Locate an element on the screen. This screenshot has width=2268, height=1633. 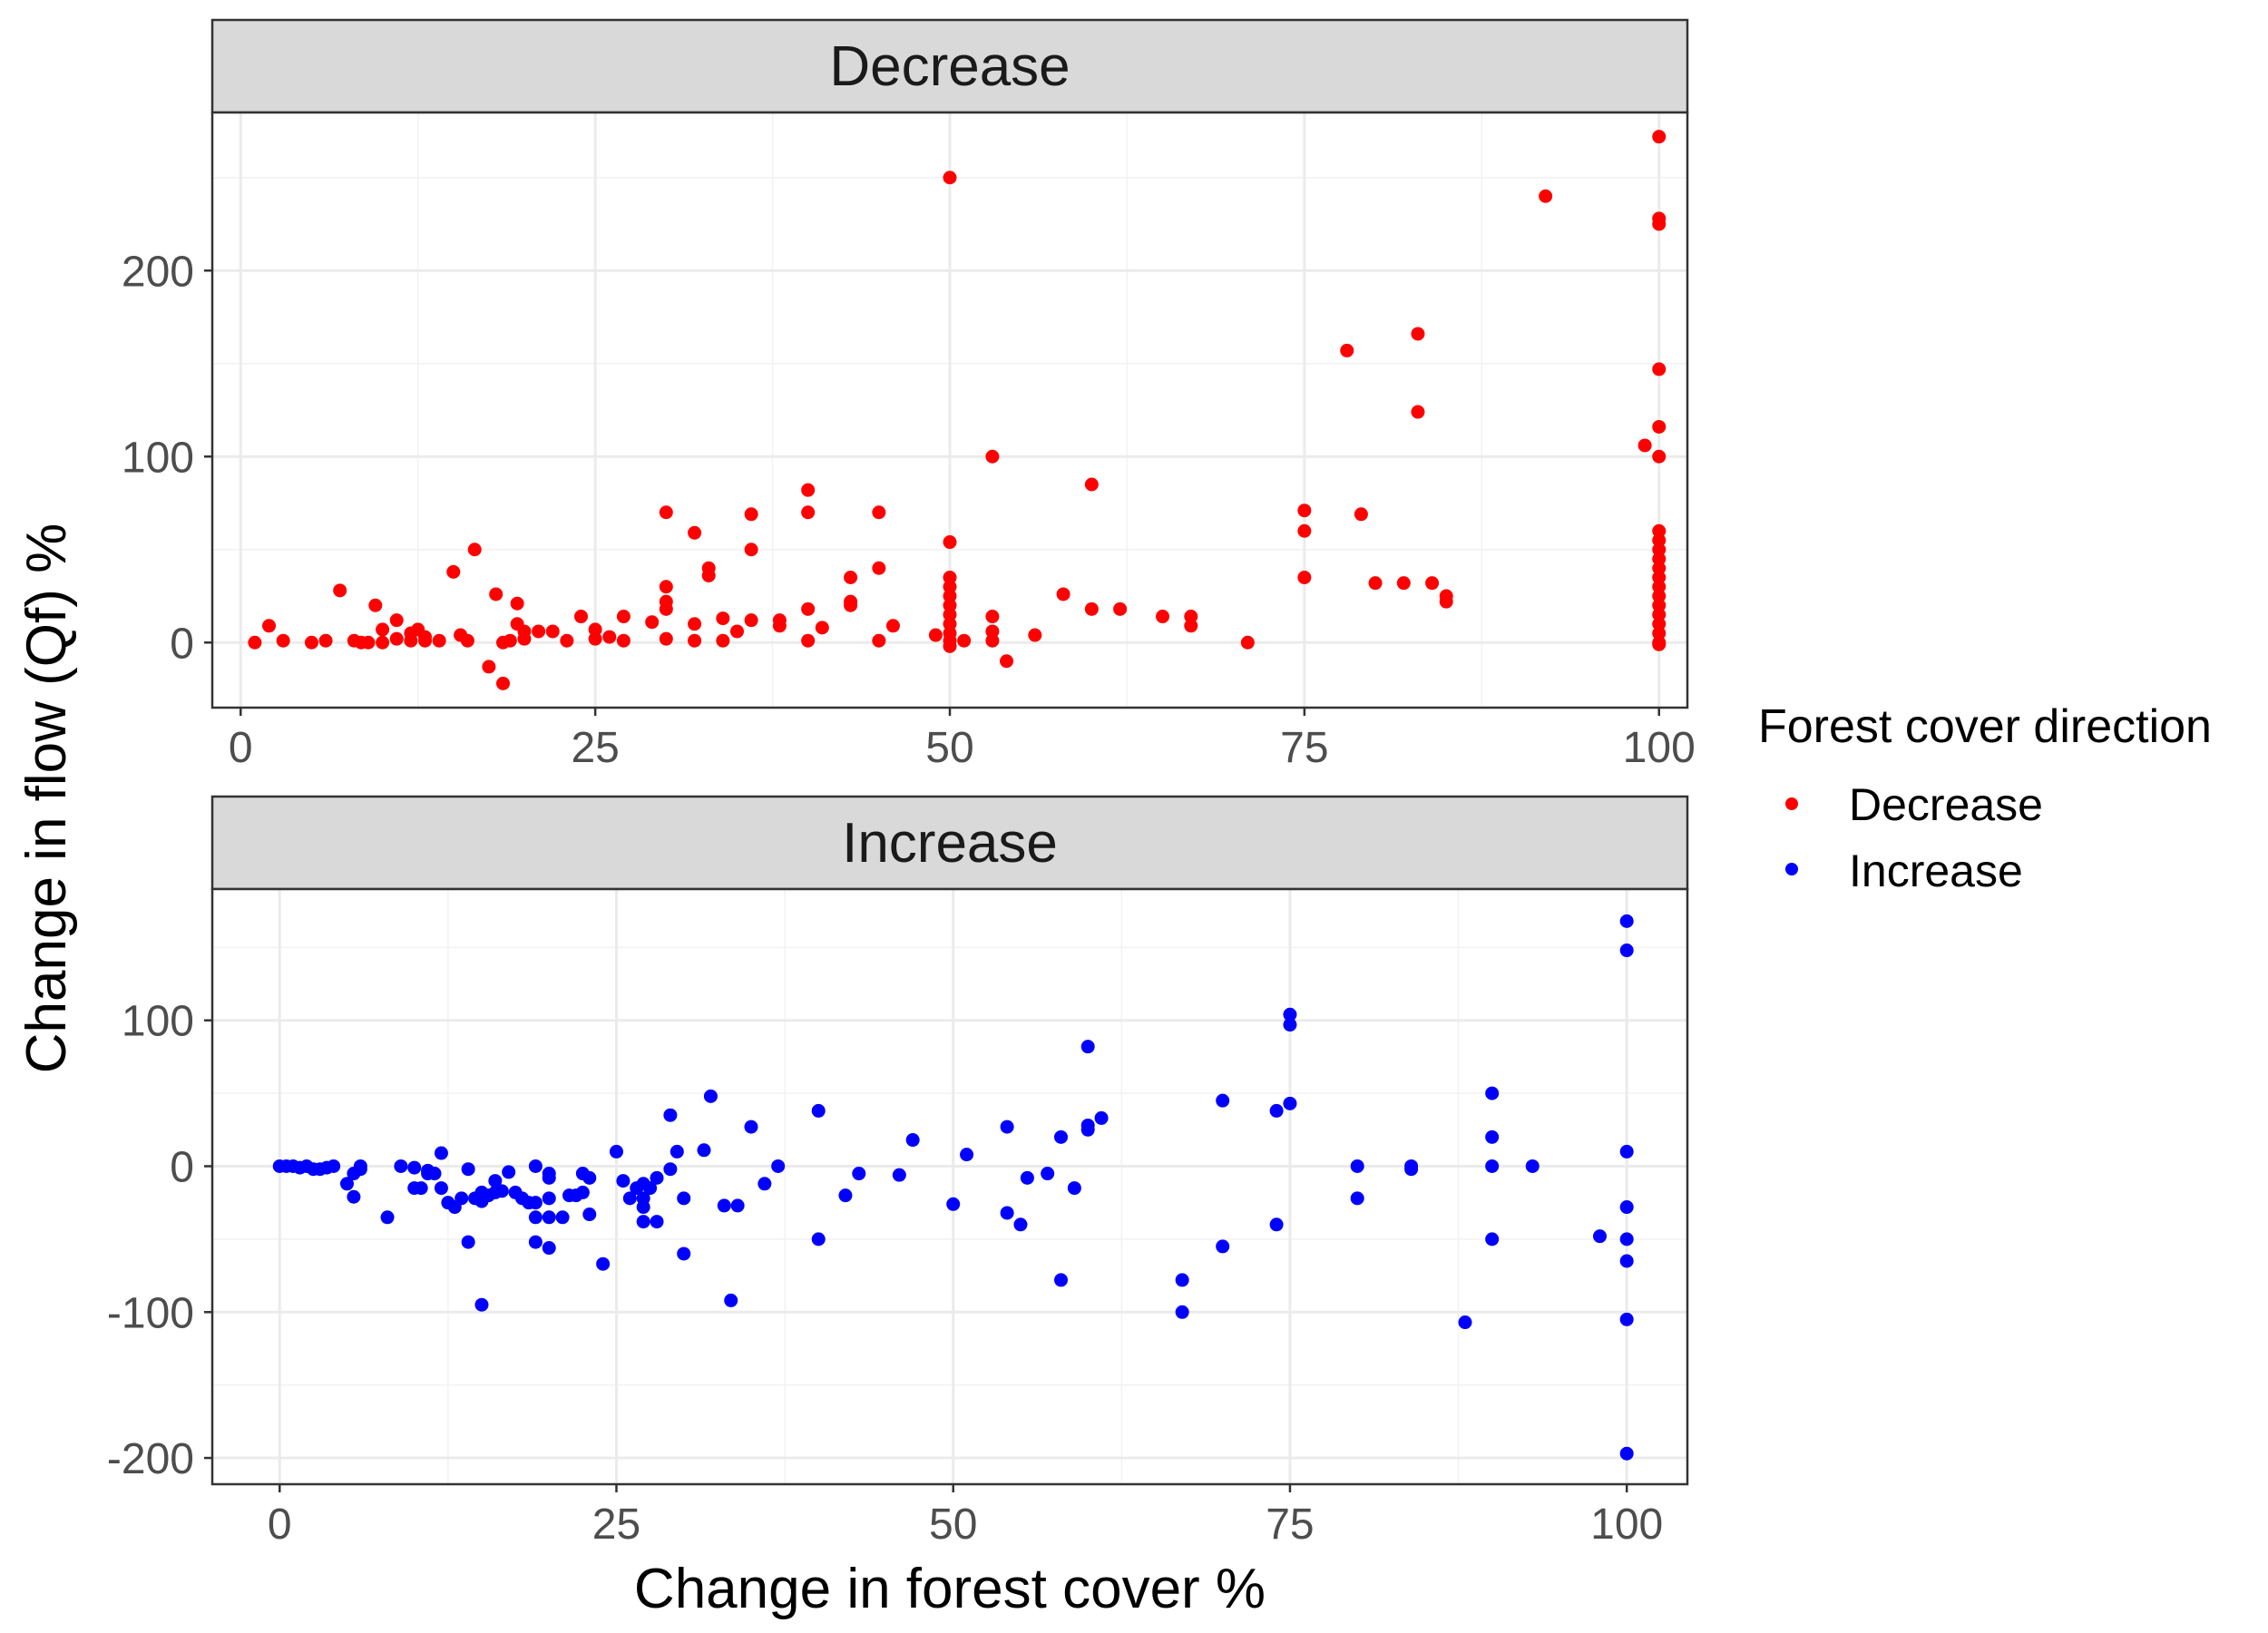
y-tick-label: -200 is located at coordinates (150, 1459).